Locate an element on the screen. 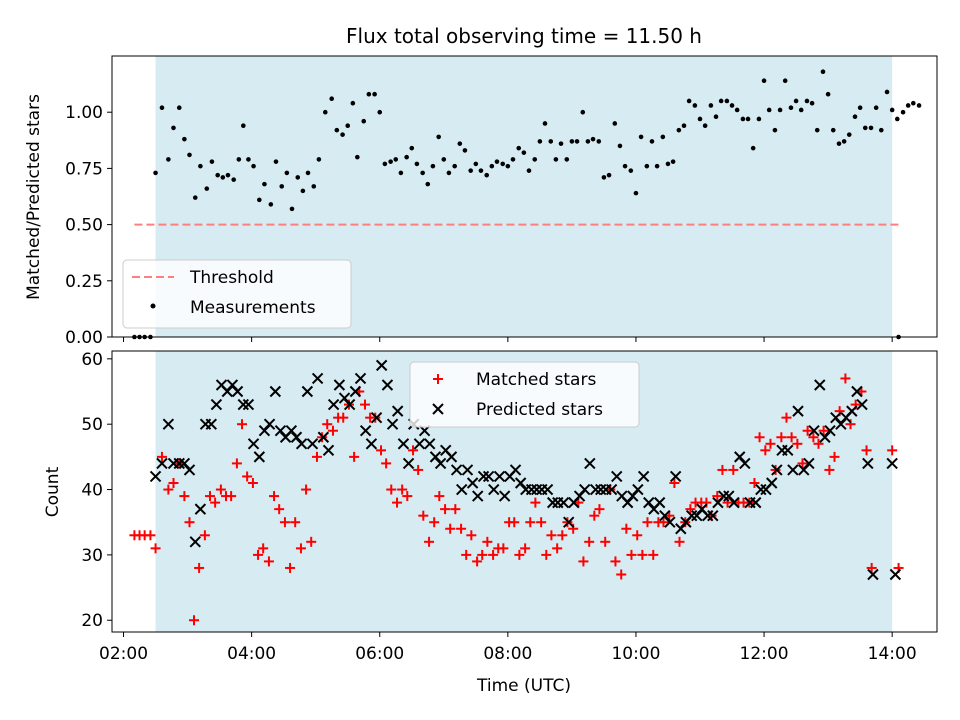 This screenshot has width=960, height=720. x-tick-label: 06:00 is located at coordinates (379, 654).